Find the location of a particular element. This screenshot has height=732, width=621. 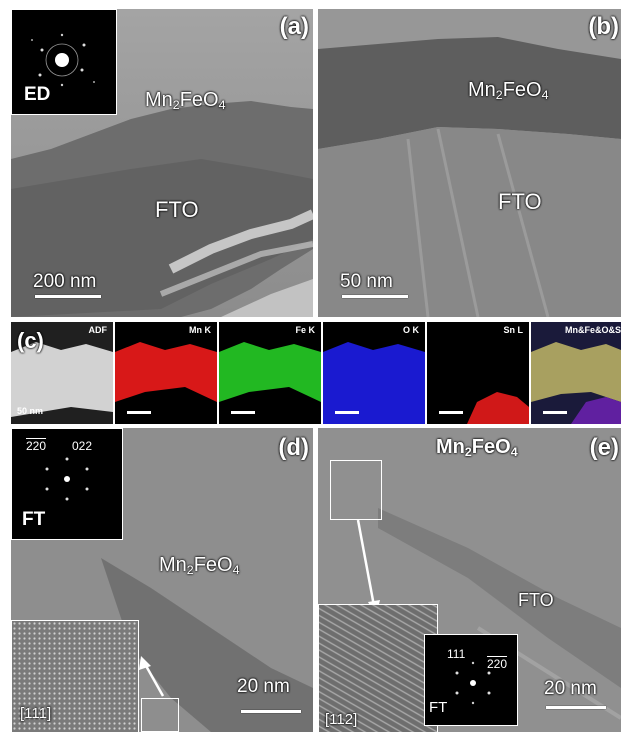

map-fe-k: Fe K is located at coordinates (270, 373).